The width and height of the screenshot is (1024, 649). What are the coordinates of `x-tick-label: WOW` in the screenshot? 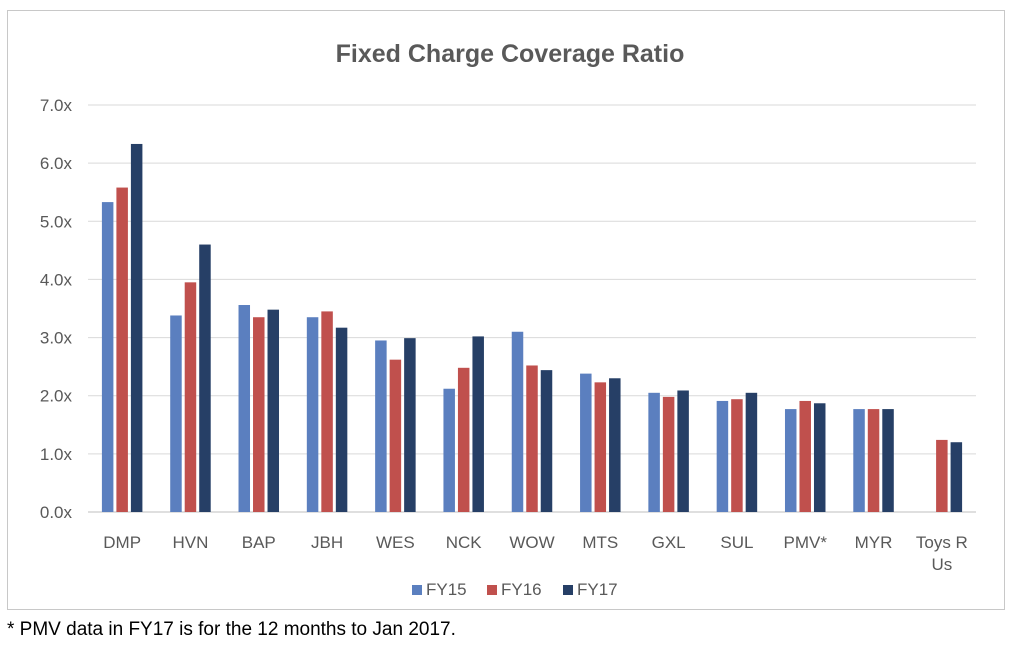 It's located at (531, 542).